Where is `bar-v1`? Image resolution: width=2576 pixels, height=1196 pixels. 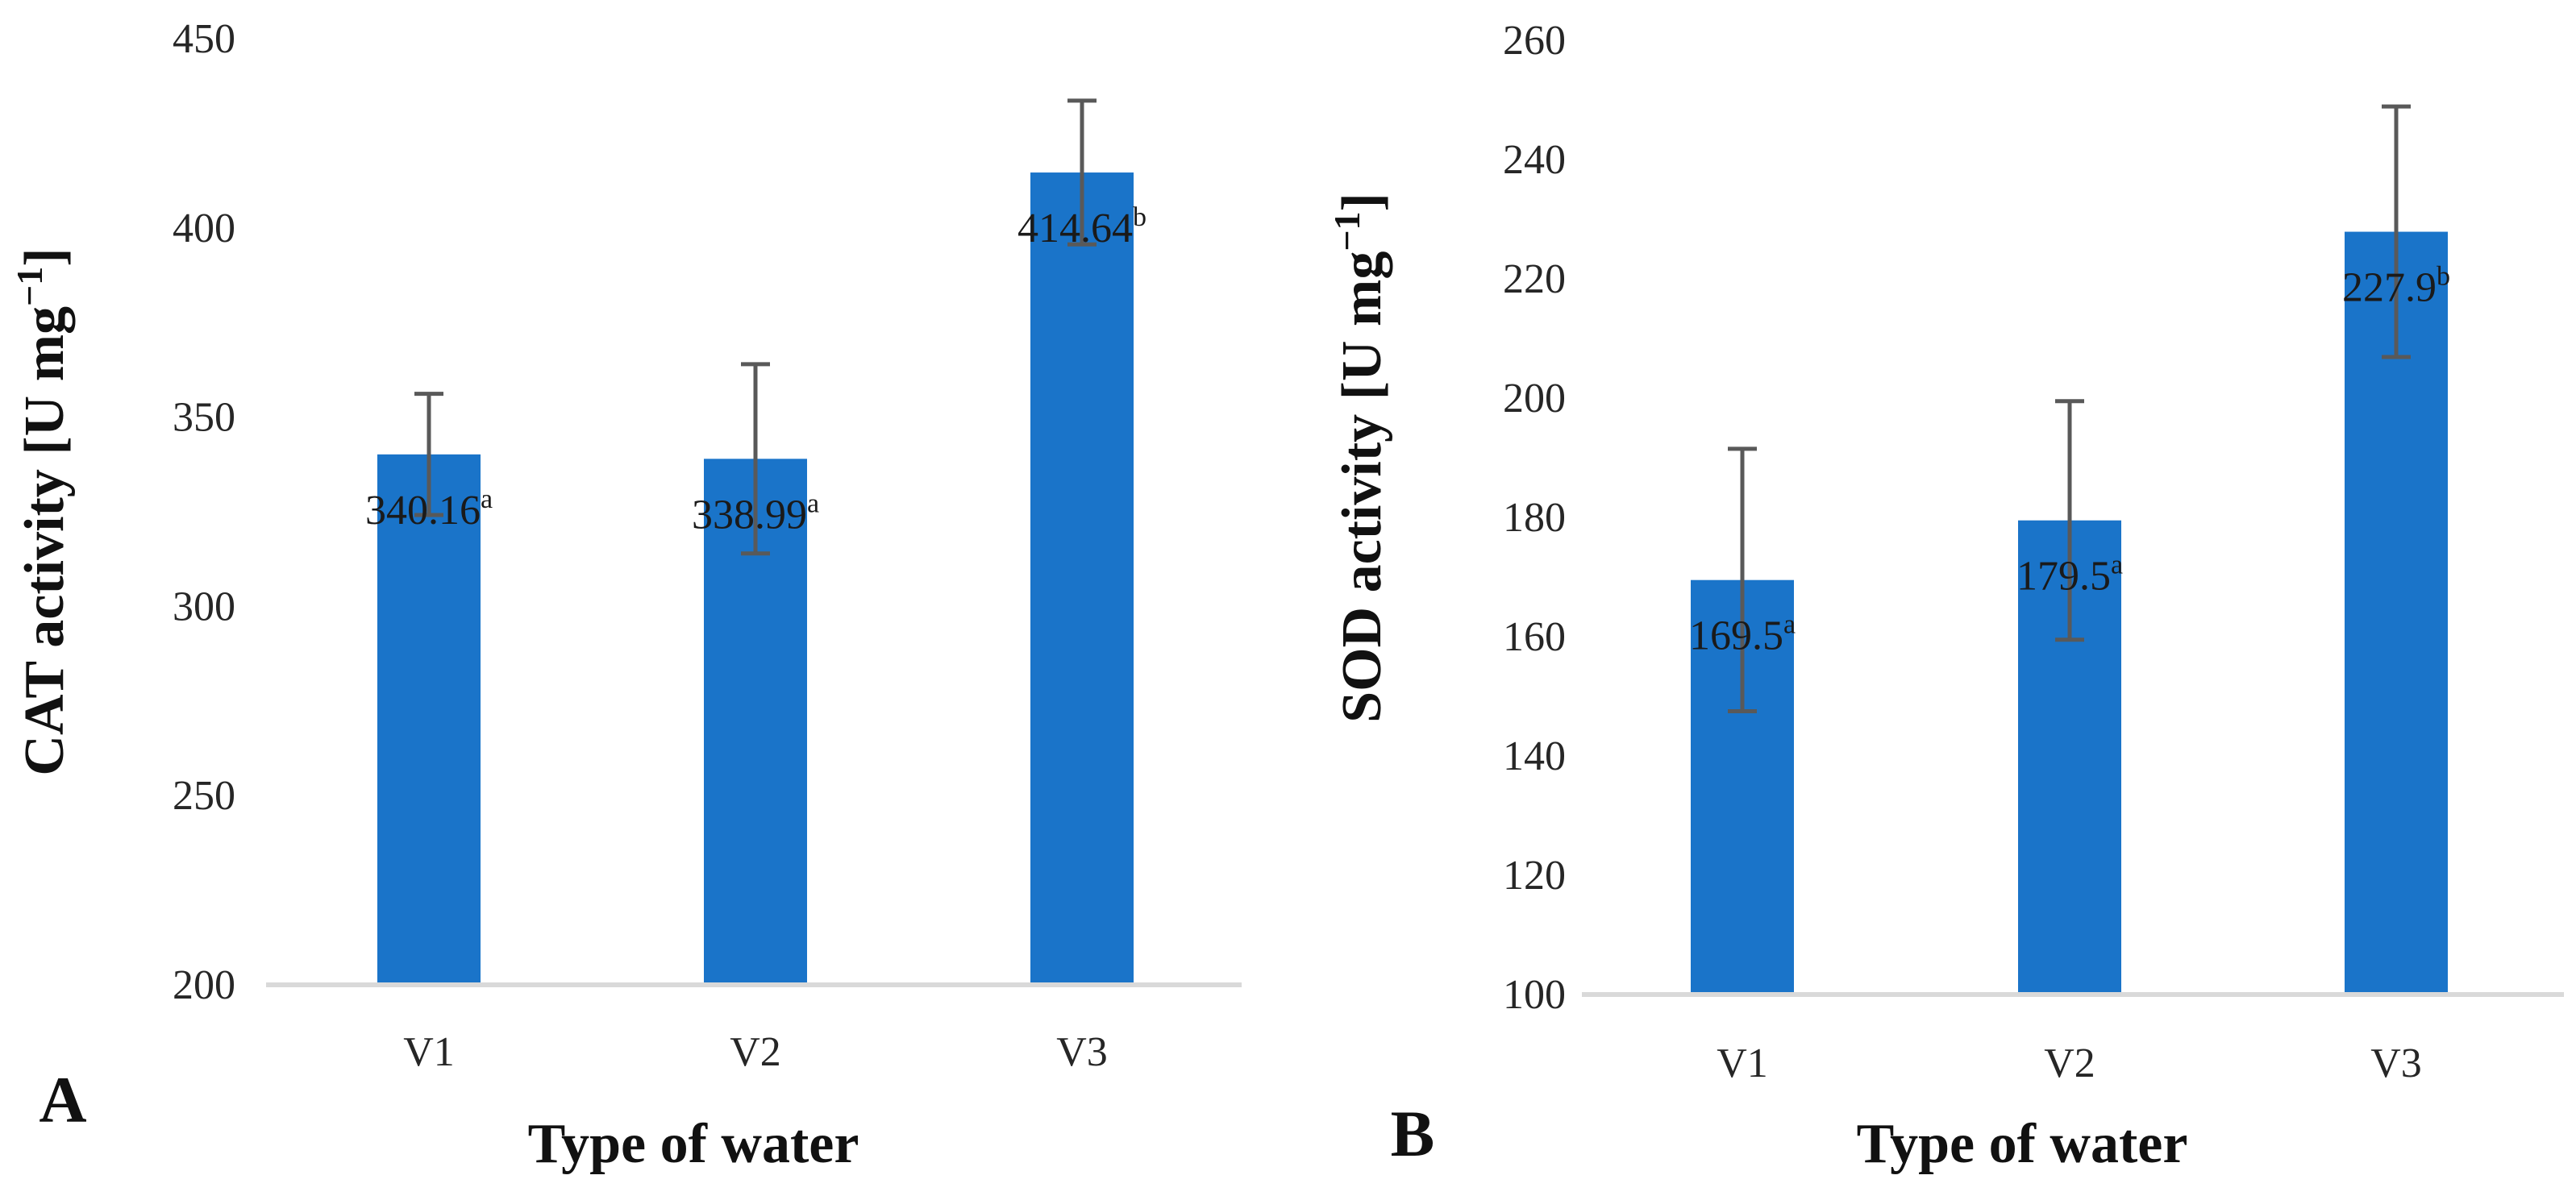
bar-v1 is located at coordinates (429, 719).